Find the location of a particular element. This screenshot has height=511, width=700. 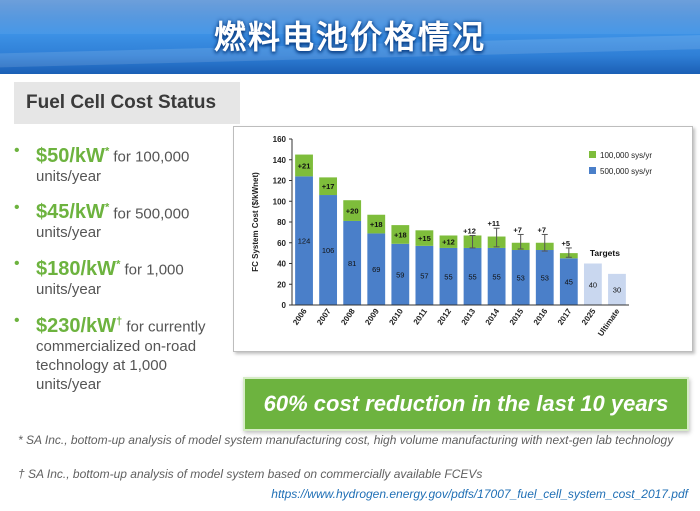

section-header: Fuel Cell Cost Status is located at coordinates (127, 103).